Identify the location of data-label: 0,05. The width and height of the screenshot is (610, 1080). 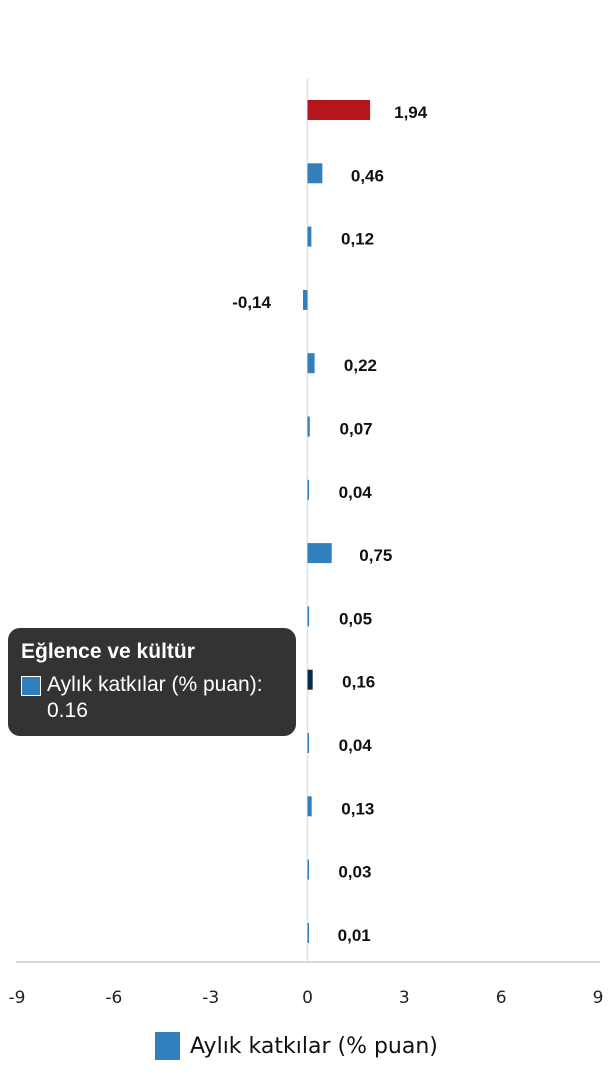
(355, 618).